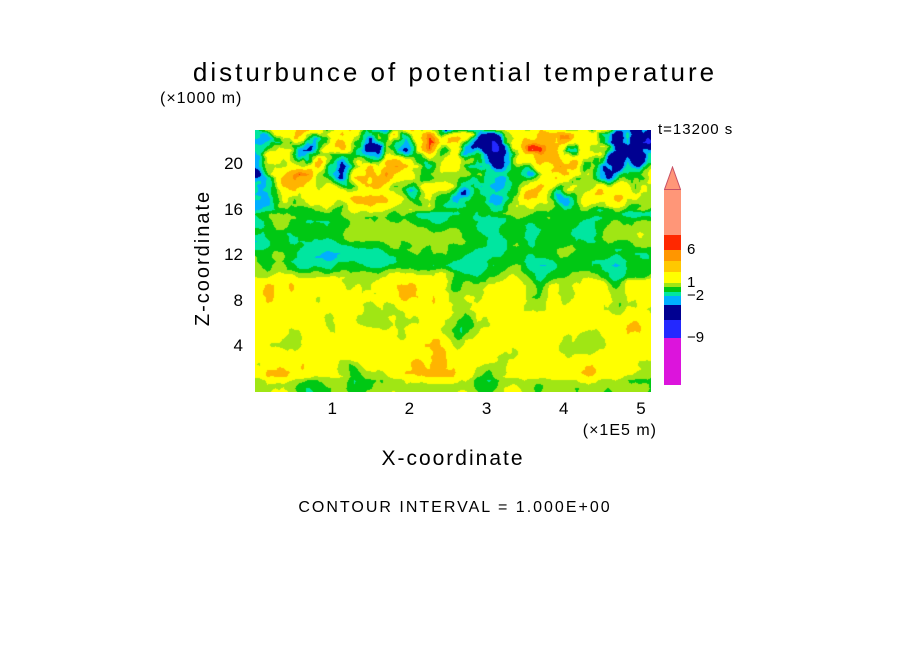 Image resolution: width=904 pixels, height=654 pixels. I want to click on z-tick-label: 8, so click(238, 300).